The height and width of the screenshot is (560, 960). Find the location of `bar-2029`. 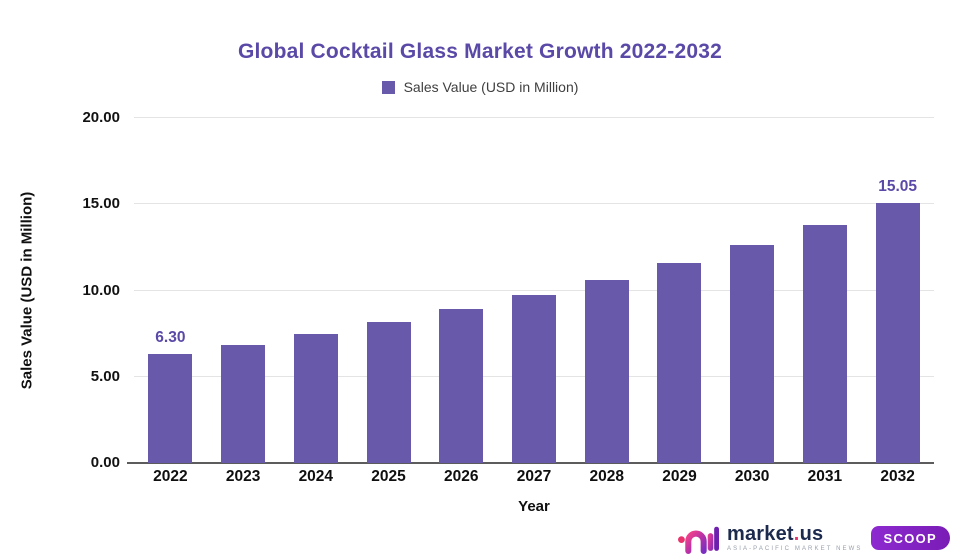

bar-2029 is located at coordinates (679, 363).